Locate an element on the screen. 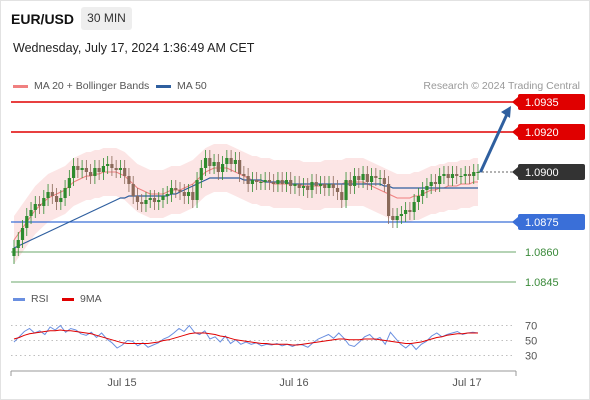 The height and width of the screenshot is (400, 590). price-tag-last is located at coordinates (551, 172).